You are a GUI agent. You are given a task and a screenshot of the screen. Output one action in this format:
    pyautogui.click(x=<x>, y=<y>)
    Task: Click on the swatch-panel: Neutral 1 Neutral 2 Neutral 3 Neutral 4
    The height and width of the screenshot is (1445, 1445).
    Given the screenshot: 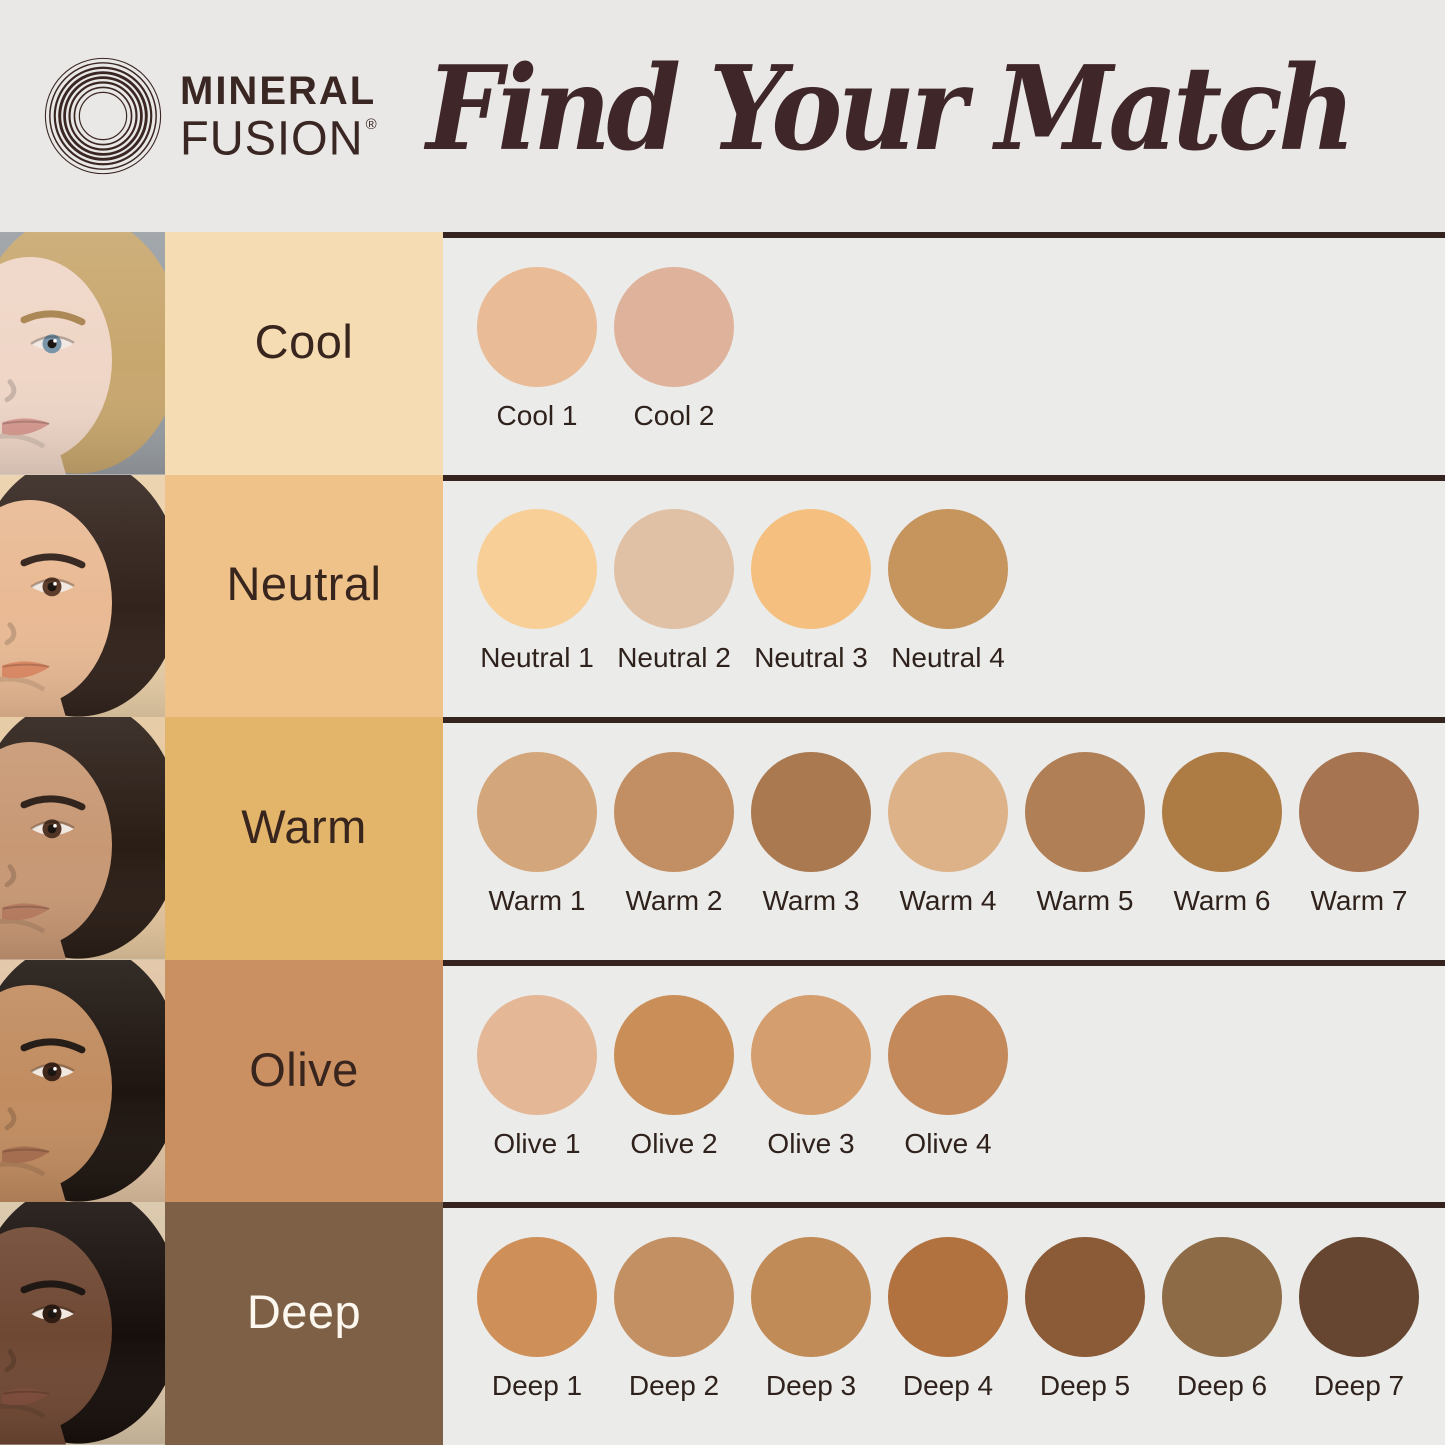 What is the action you would take?
    pyautogui.click(x=944, y=596)
    